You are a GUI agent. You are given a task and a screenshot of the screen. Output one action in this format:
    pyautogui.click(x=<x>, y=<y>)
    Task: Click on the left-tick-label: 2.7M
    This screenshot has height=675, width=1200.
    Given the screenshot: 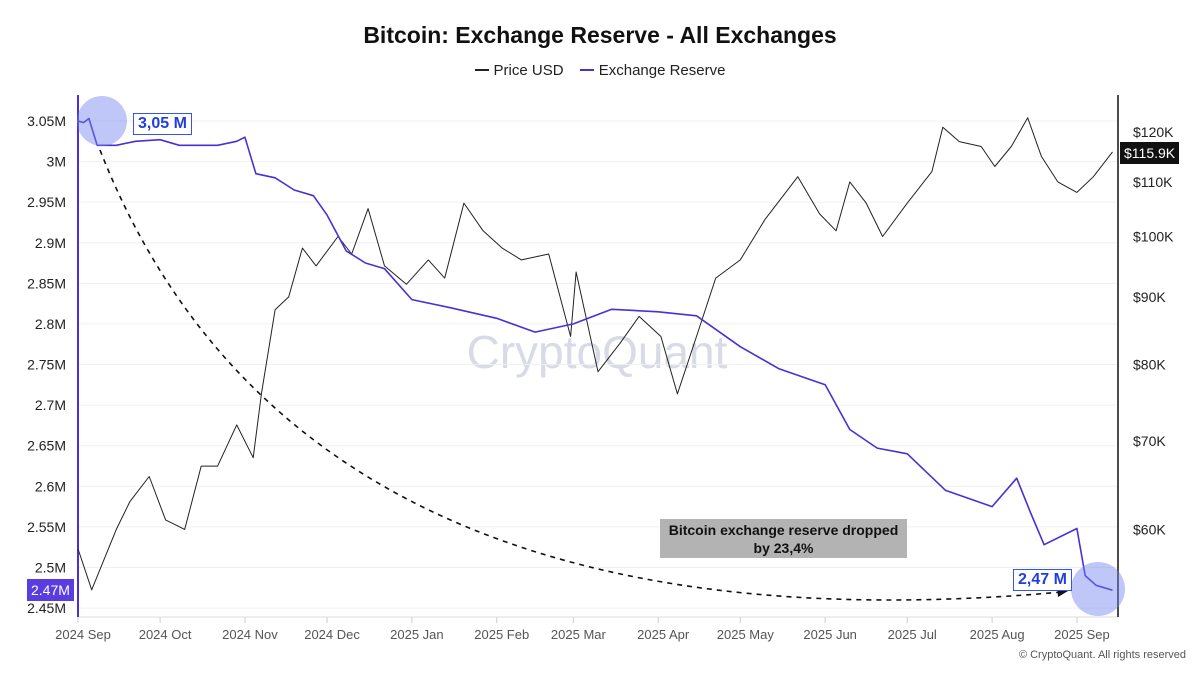 What is the action you would take?
    pyautogui.click(x=50, y=405)
    